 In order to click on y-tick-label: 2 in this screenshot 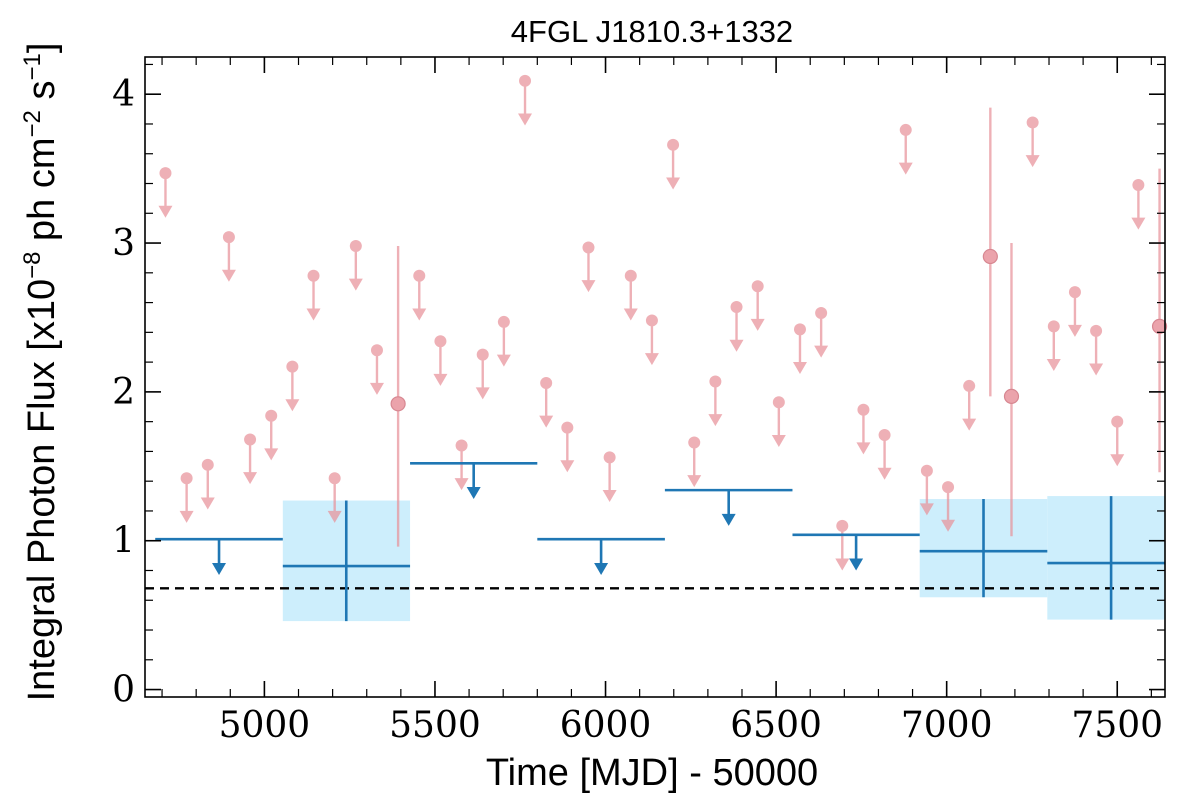, I will do `click(123, 392)`.